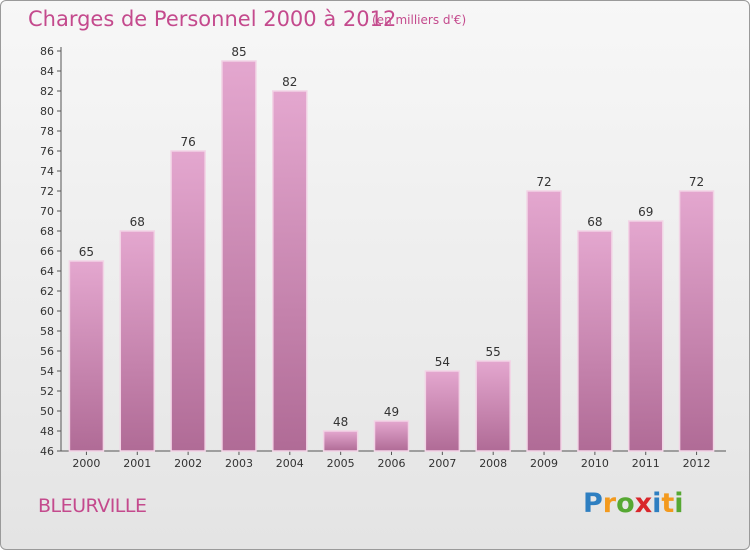  What do you see at coordinates (47, 371) in the screenshot?
I see `y-tick-label: 54` at bounding box center [47, 371].